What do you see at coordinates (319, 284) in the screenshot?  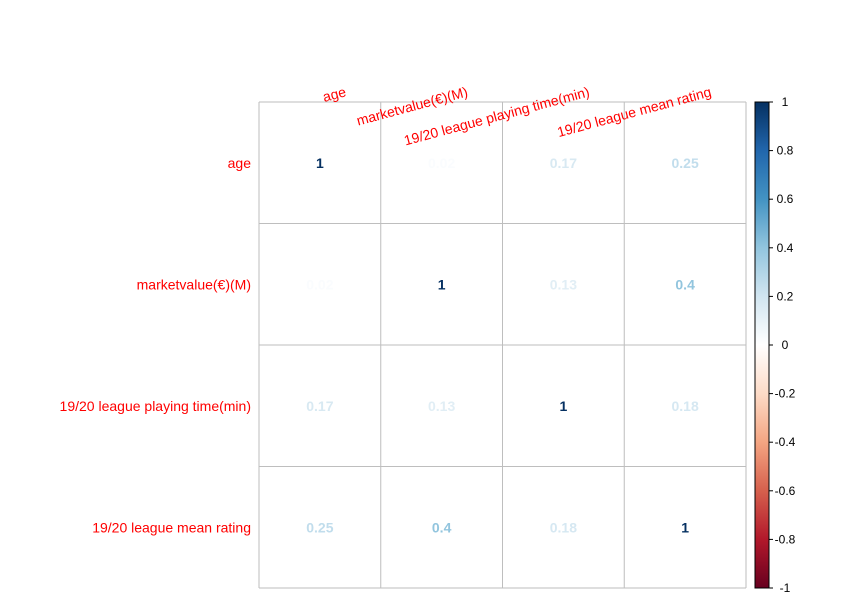 I see `cell-value-r1-c0: 0.02` at bounding box center [319, 284].